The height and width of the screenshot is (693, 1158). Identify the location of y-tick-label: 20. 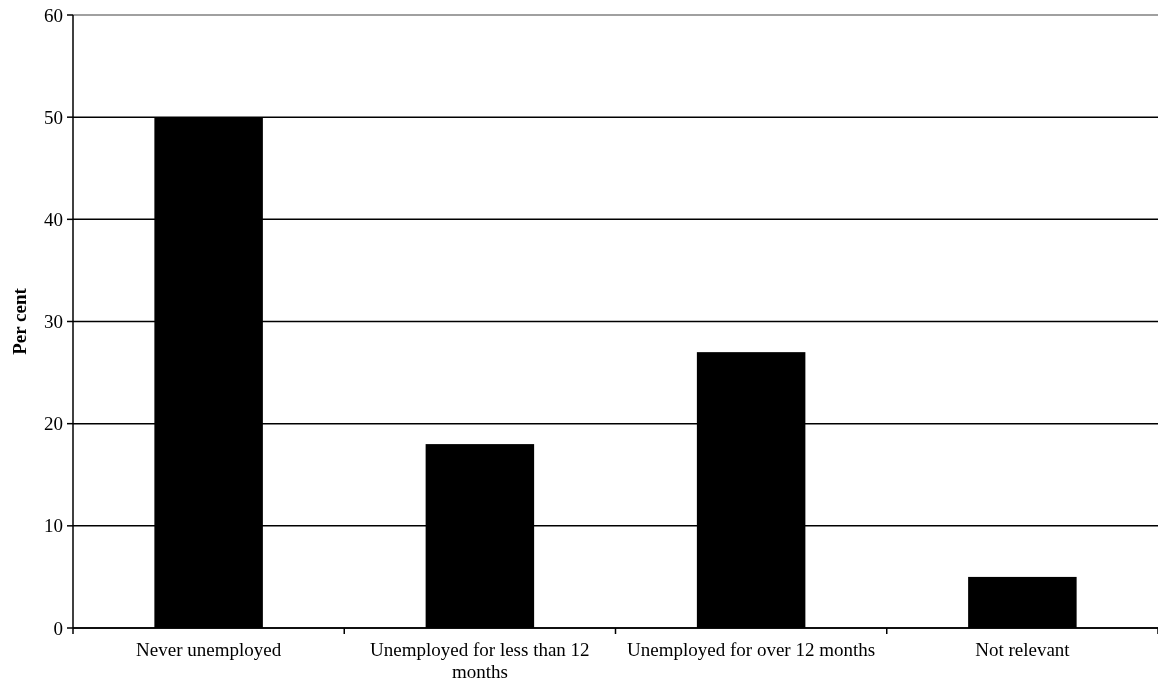
(53, 424).